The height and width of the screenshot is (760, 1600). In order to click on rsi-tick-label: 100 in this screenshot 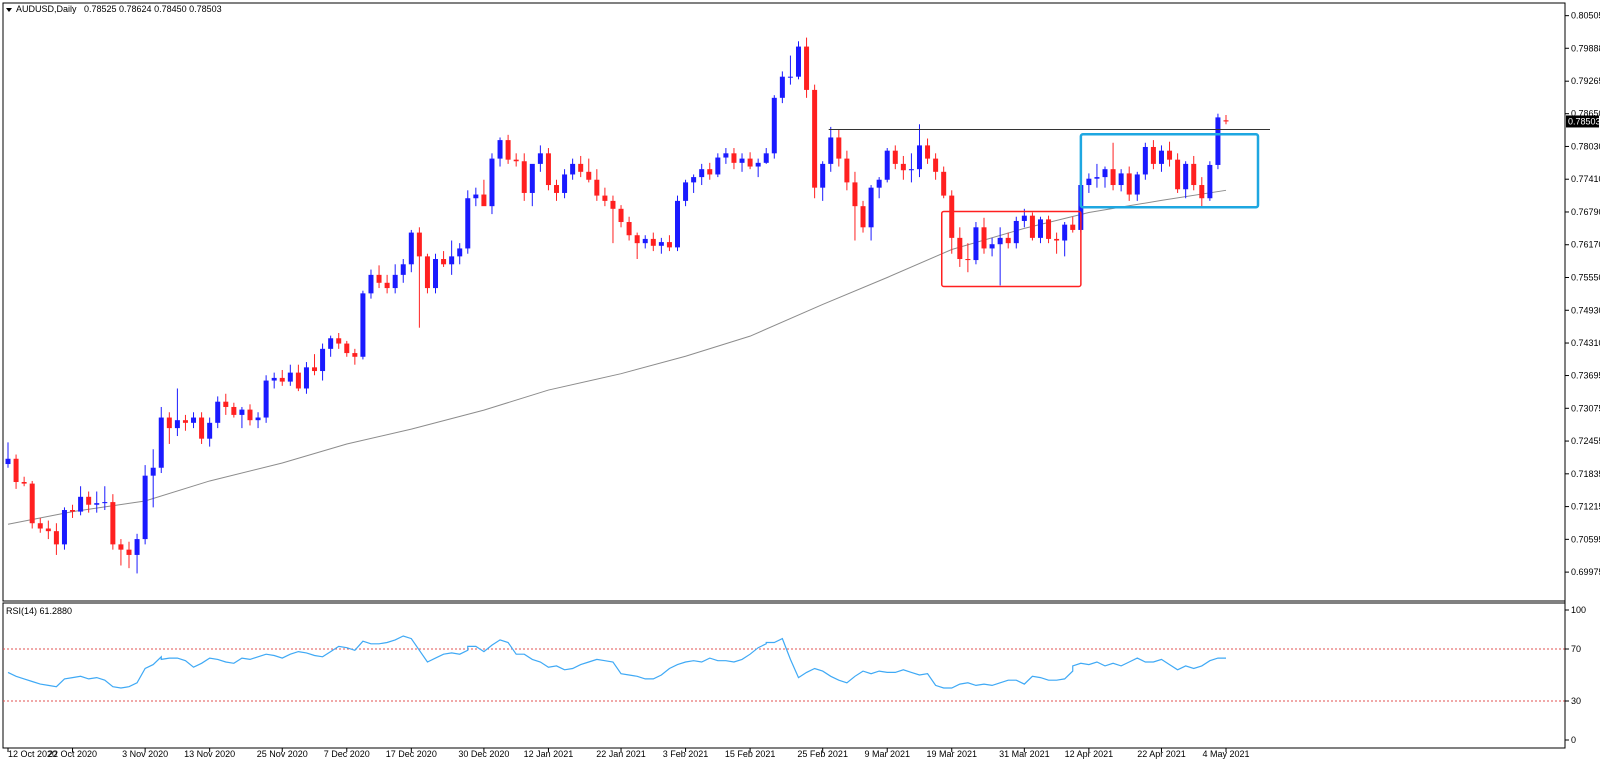, I will do `click(1578, 610)`.